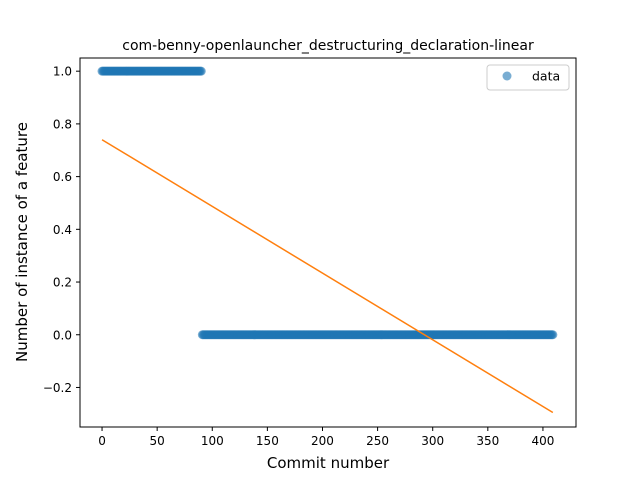  What do you see at coordinates (62, 335) in the screenshot?
I see `y-tick-label: 0.0` at bounding box center [62, 335].